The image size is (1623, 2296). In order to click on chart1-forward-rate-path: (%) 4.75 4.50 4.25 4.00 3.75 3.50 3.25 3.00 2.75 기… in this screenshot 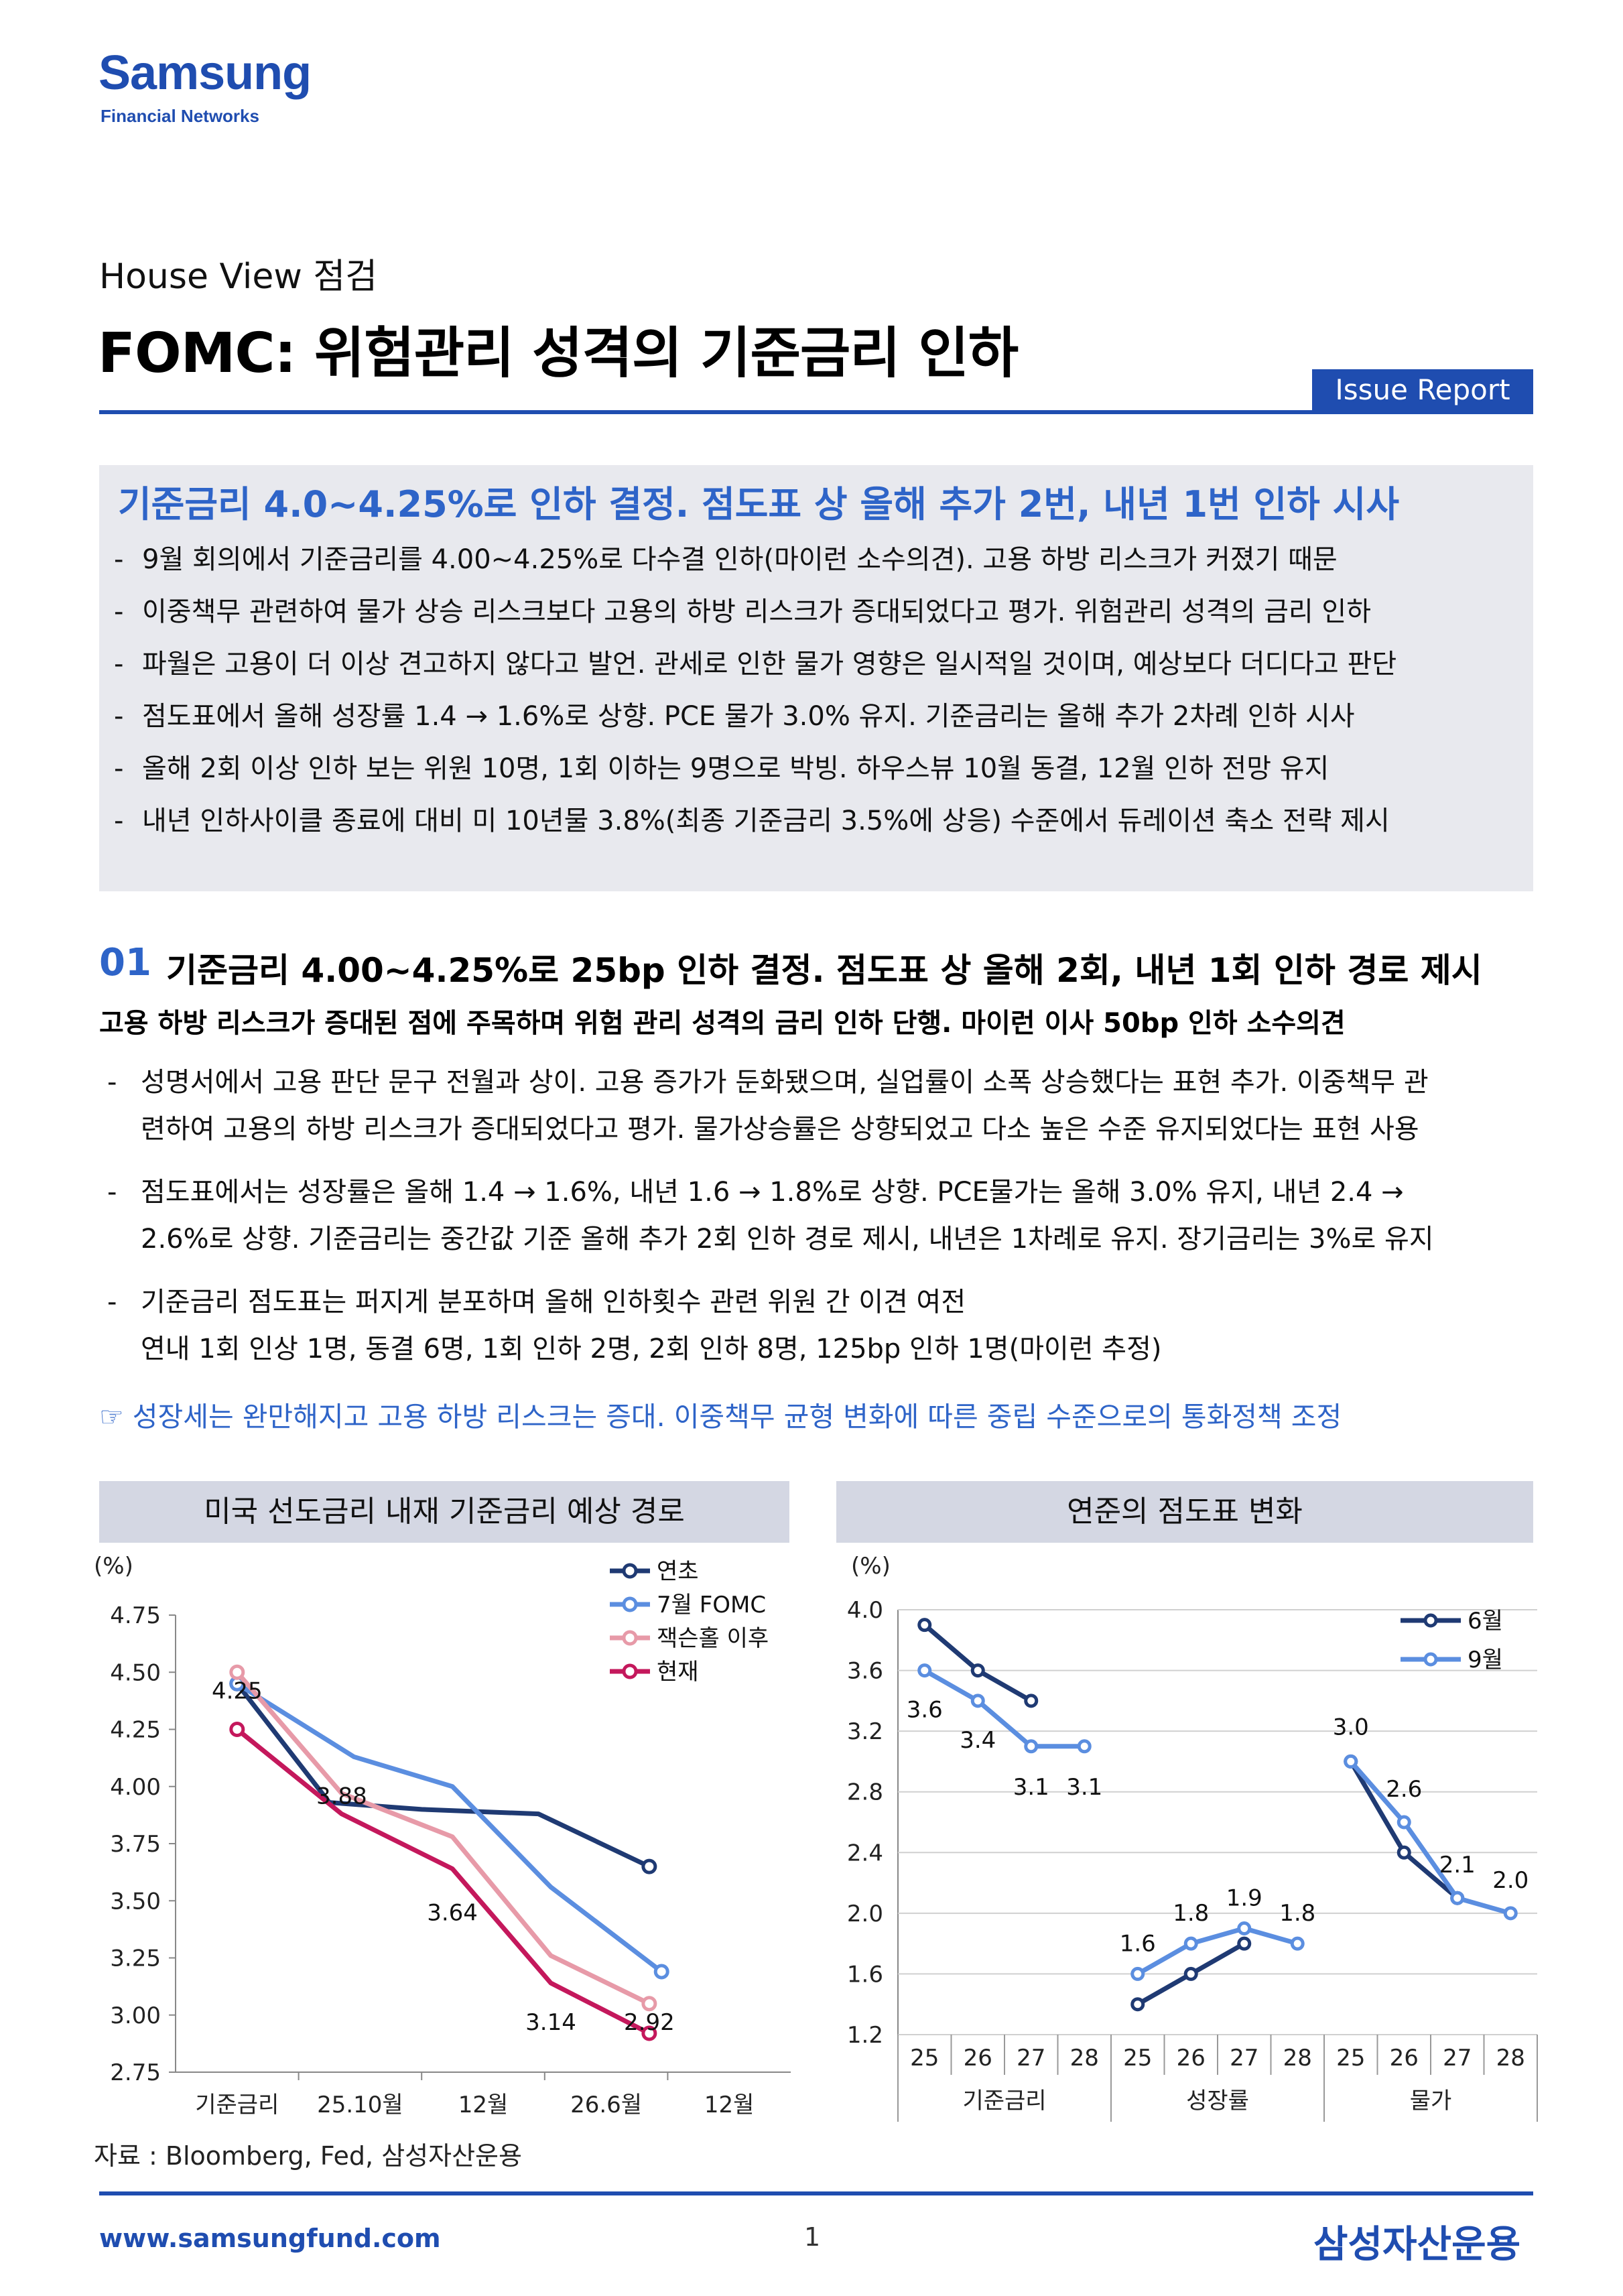, I will do `click(442, 1835)`.